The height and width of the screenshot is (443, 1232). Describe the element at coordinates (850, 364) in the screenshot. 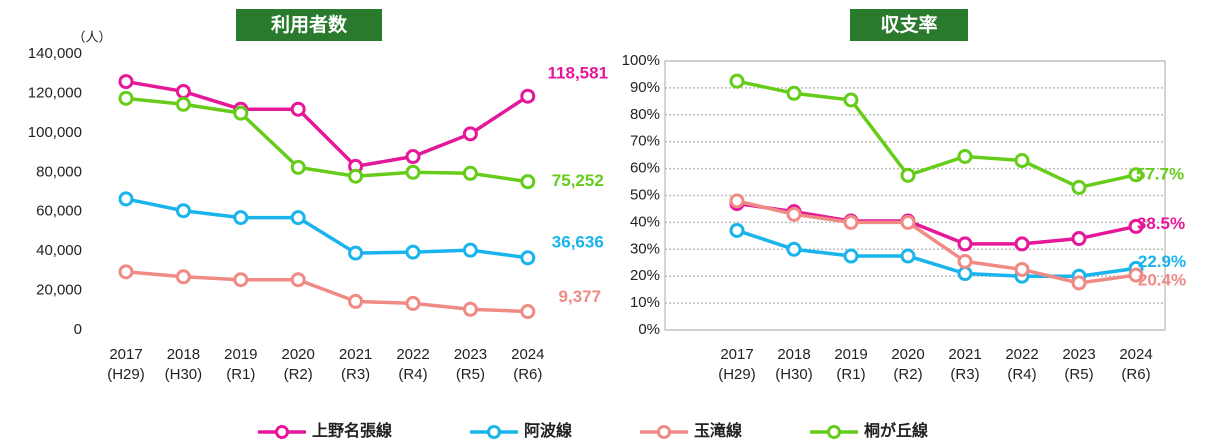

I see `x-tick-label: 2019 (R1)` at that location.